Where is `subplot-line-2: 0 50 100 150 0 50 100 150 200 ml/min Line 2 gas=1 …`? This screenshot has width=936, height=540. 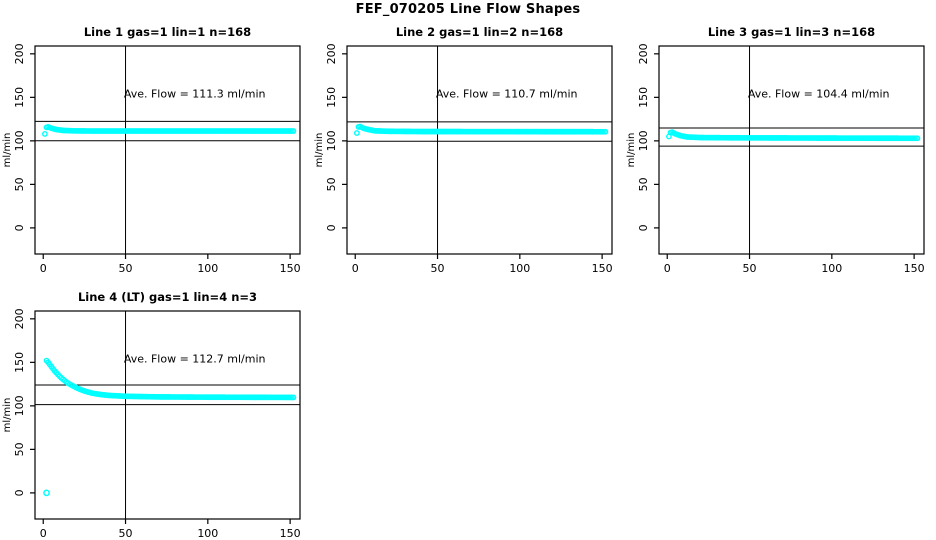 subplot-line-2: 0 50 100 150 0 50 100 150 200 ml/min Line 2 gas=1 … is located at coordinates (463, 150).